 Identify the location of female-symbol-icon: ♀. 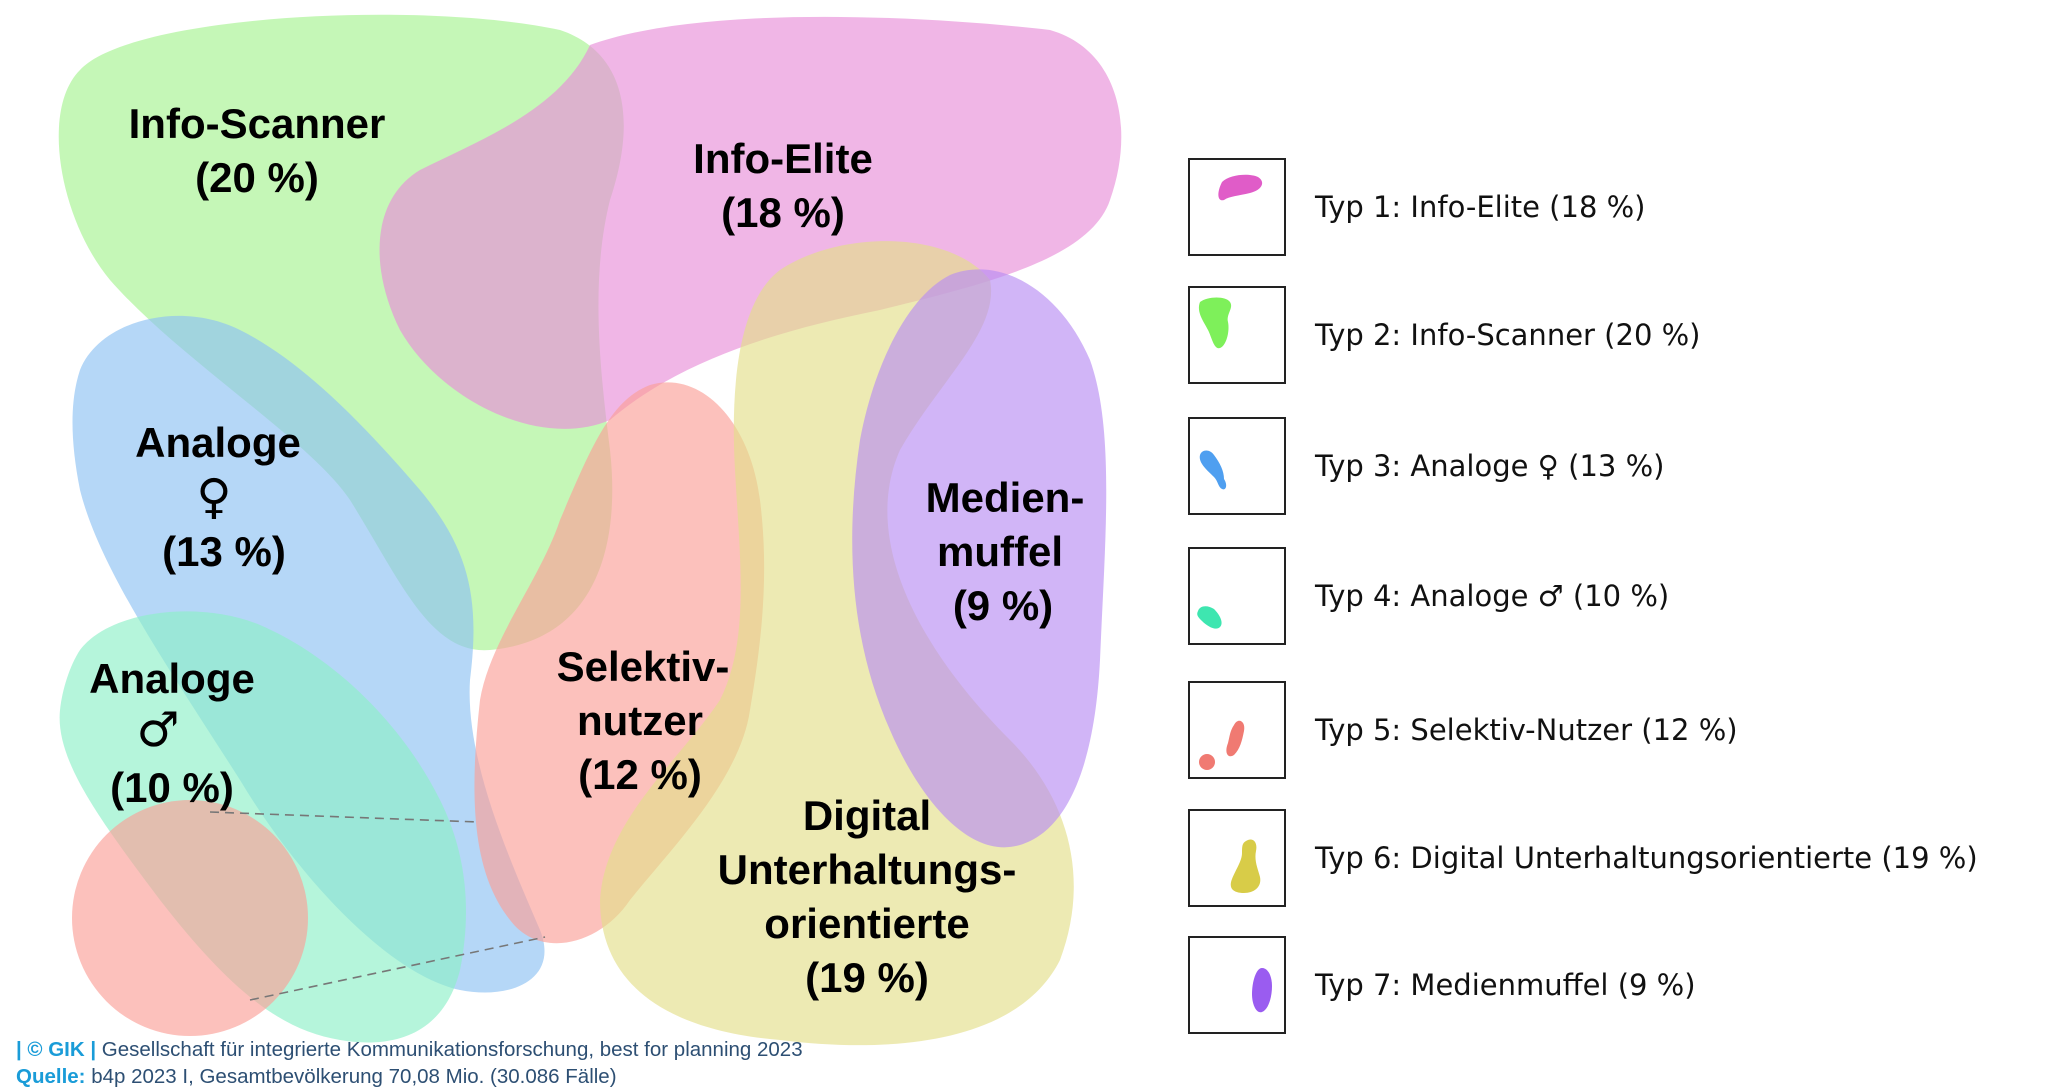
(213, 497).